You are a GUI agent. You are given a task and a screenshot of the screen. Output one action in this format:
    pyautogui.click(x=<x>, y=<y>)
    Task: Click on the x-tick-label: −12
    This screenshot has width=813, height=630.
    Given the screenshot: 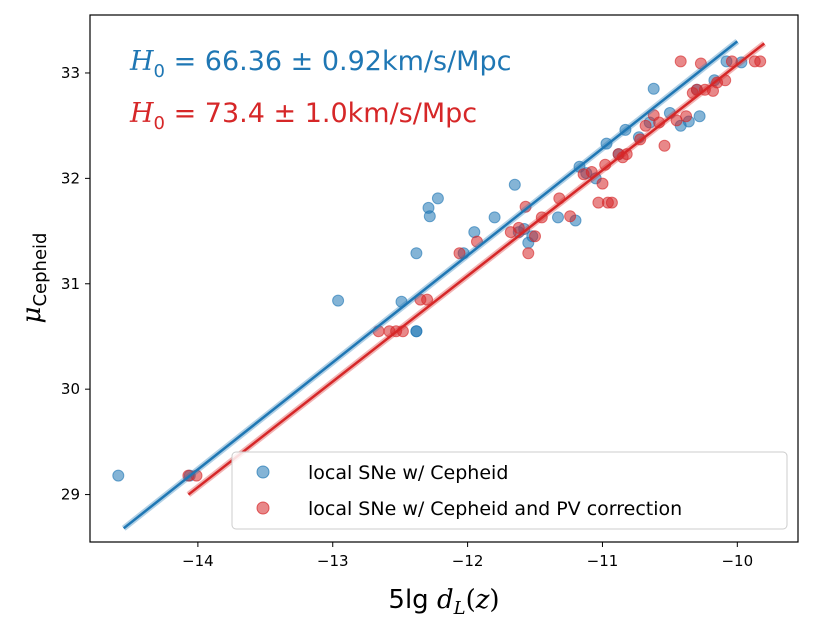 What is the action you would take?
    pyautogui.click(x=468, y=561)
    